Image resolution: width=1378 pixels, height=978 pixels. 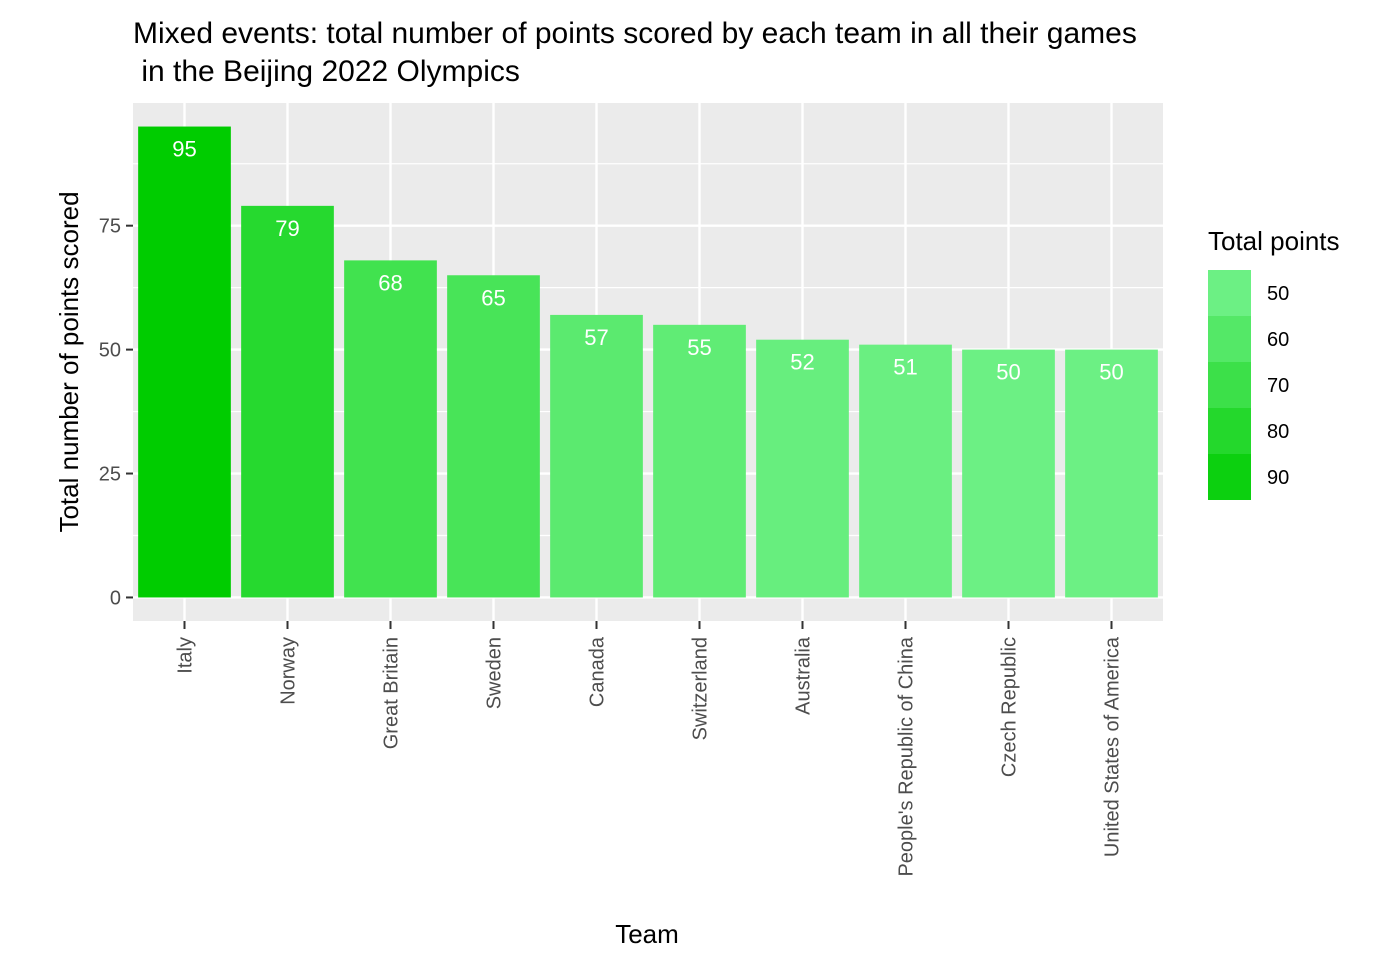 What do you see at coordinates (1113, 746) in the screenshot?
I see `x-tick-label: United States of America` at bounding box center [1113, 746].